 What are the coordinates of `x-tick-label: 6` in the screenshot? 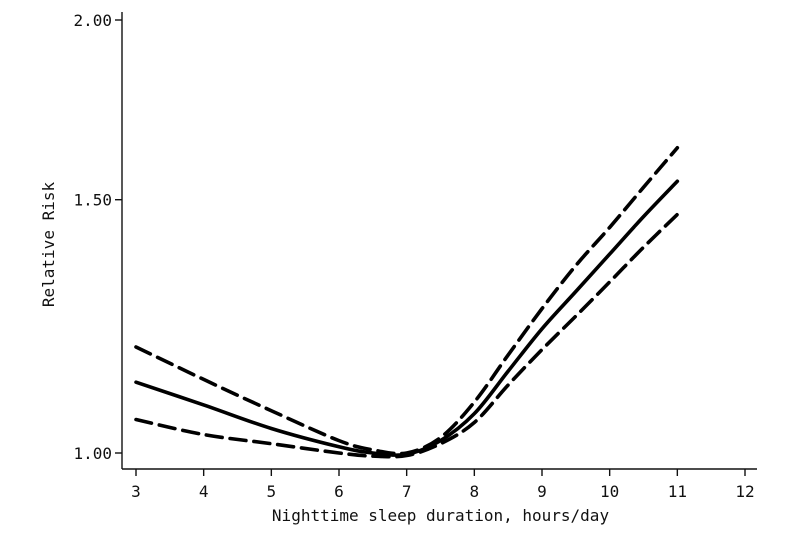 It's located at (339, 491).